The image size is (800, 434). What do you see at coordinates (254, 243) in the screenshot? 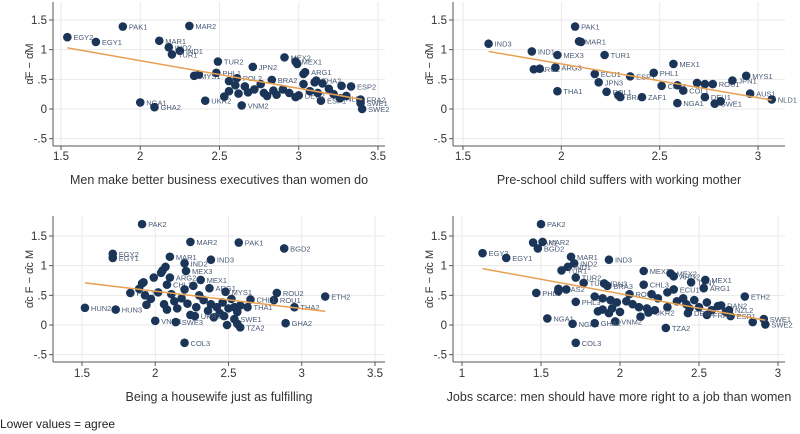
I see `point-label: PAK1` at bounding box center [254, 243].